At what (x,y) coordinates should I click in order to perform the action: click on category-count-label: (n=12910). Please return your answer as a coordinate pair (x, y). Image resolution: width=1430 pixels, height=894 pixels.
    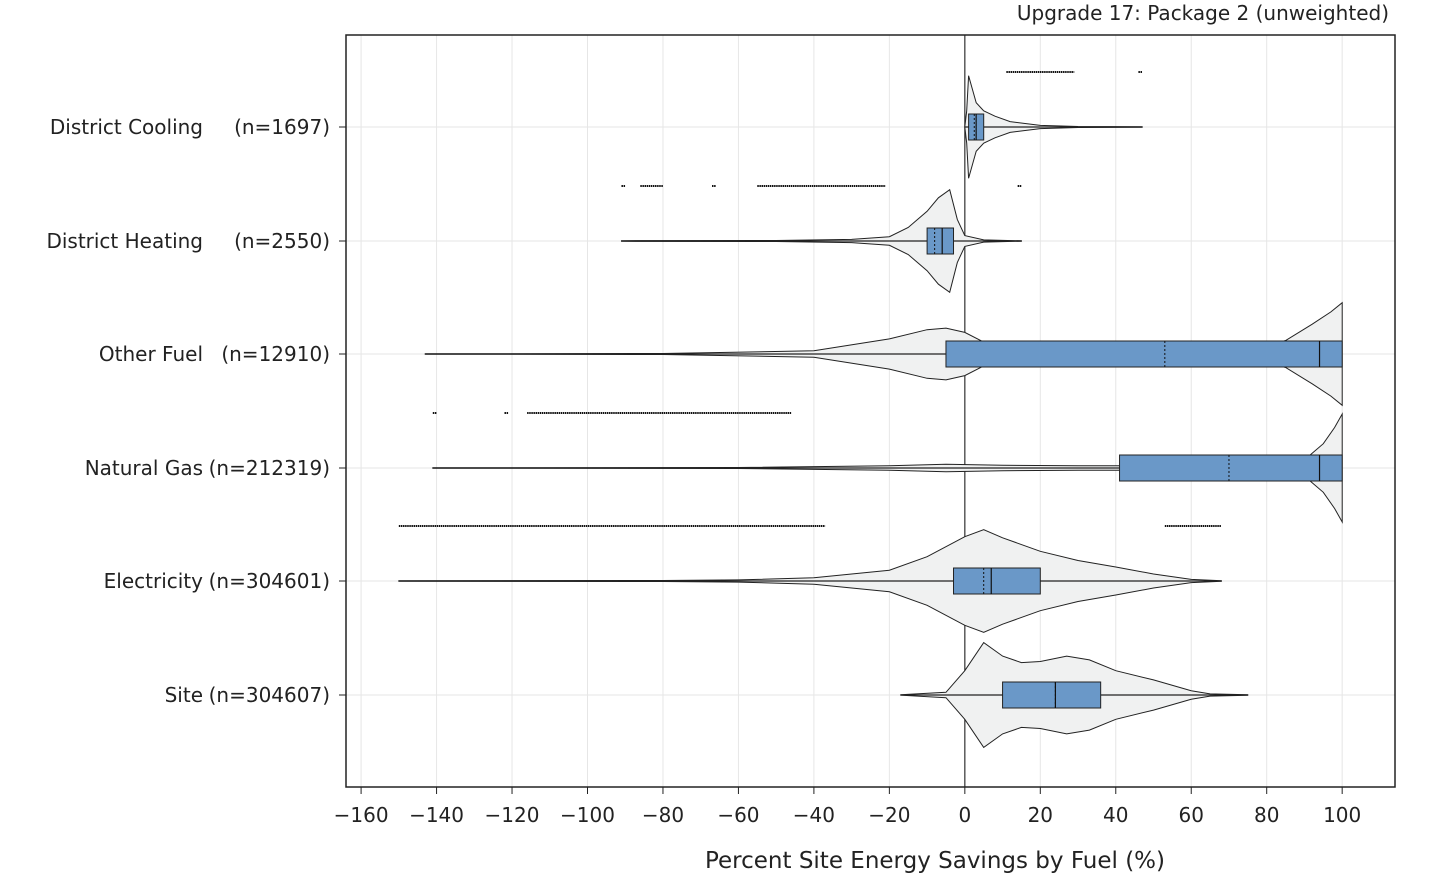
    Looking at the image, I should click on (275, 354).